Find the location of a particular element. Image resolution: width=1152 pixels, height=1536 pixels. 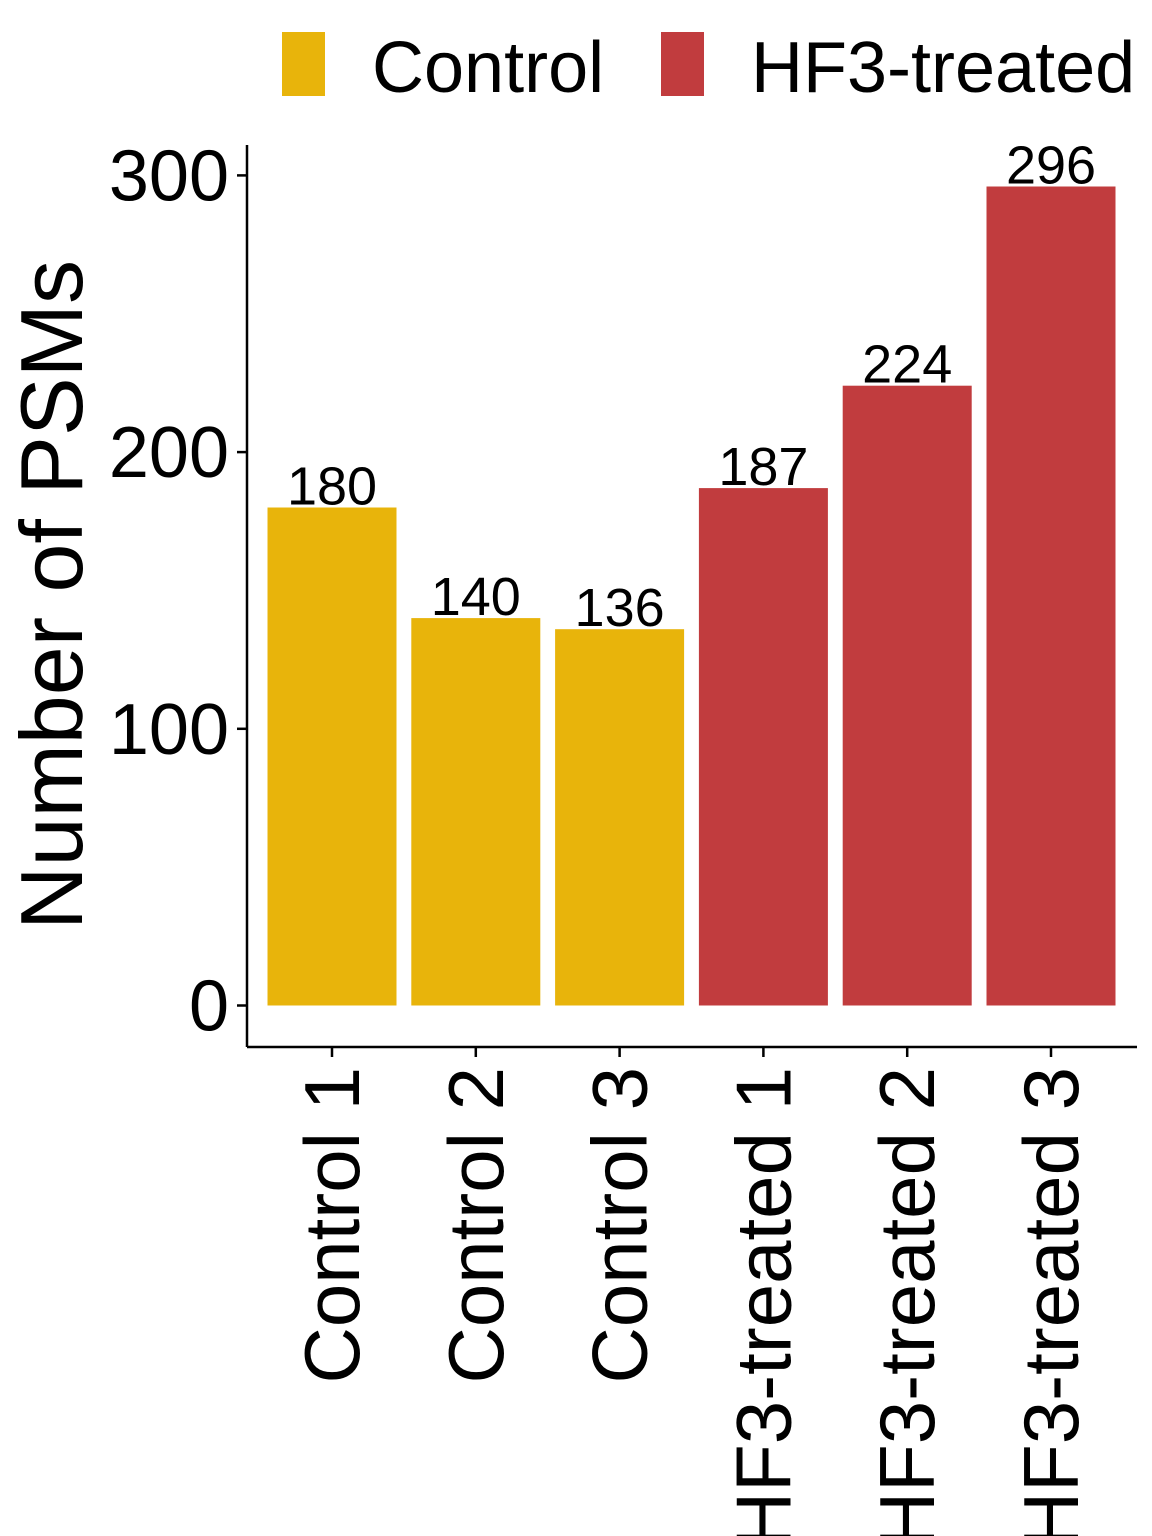

bar-value-label-3: 136 is located at coordinates (620, 608).